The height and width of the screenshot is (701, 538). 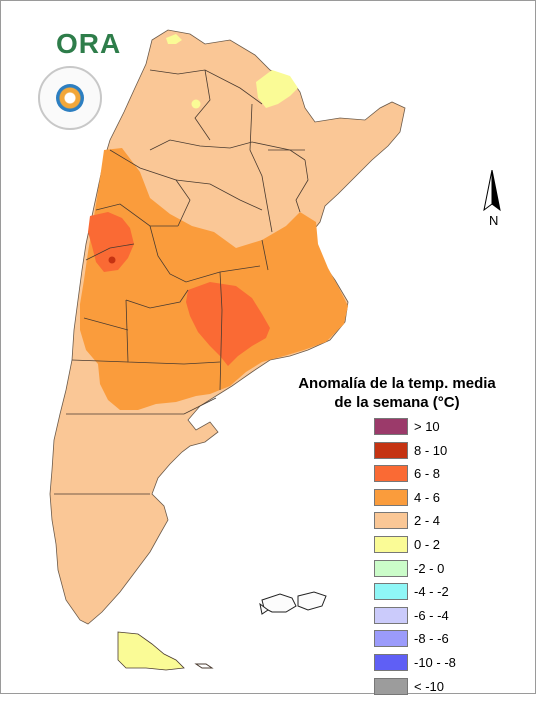 I want to click on legend-label: -6 - -4, so click(x=431, y=615).